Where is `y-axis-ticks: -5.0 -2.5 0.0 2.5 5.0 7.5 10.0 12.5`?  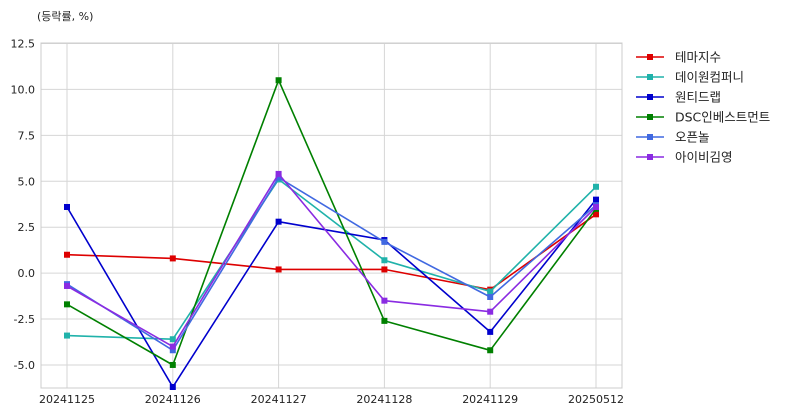 y-axis-ticks: -5.0 -2.5 0.0 2.5 5.0 7.5 10.0 12.5 is located at coordinates (23, 205).